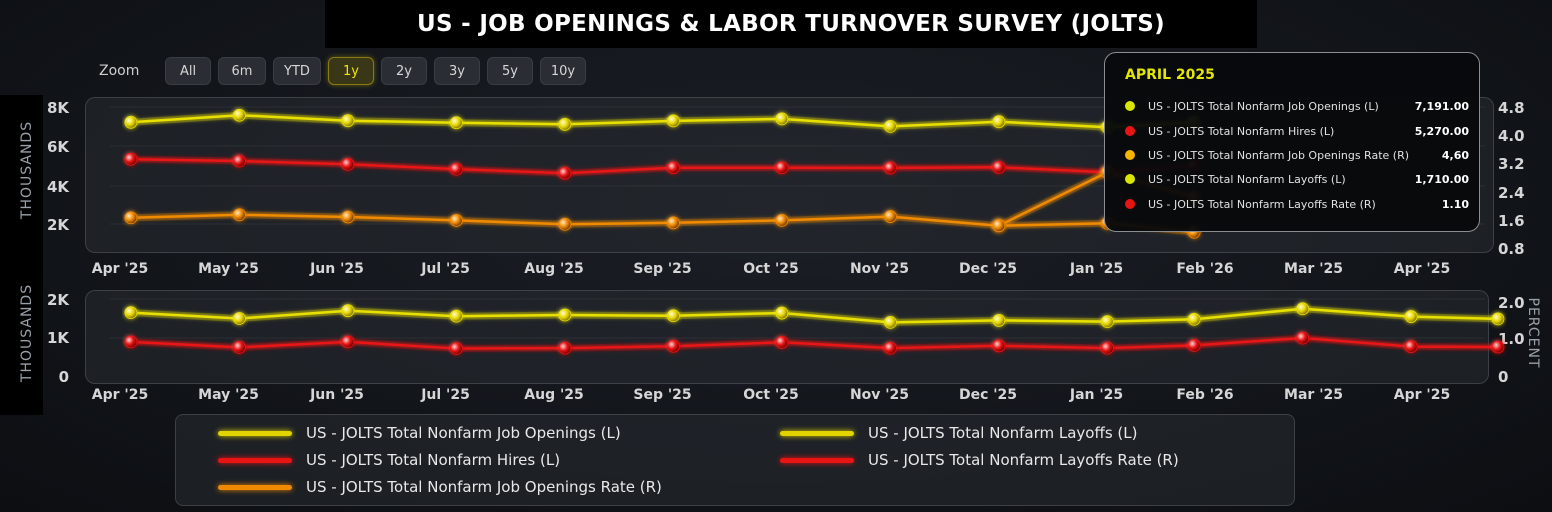  I want to click on y-tick-label-left: 6K, so click(58, 147).